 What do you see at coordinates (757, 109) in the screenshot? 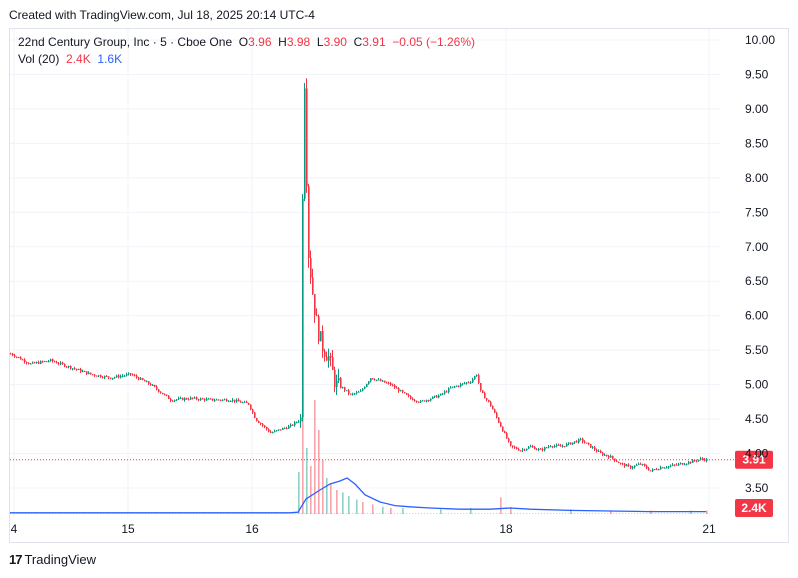
I see `y-tick-label: 9.00` at bounding box center [757, 109].